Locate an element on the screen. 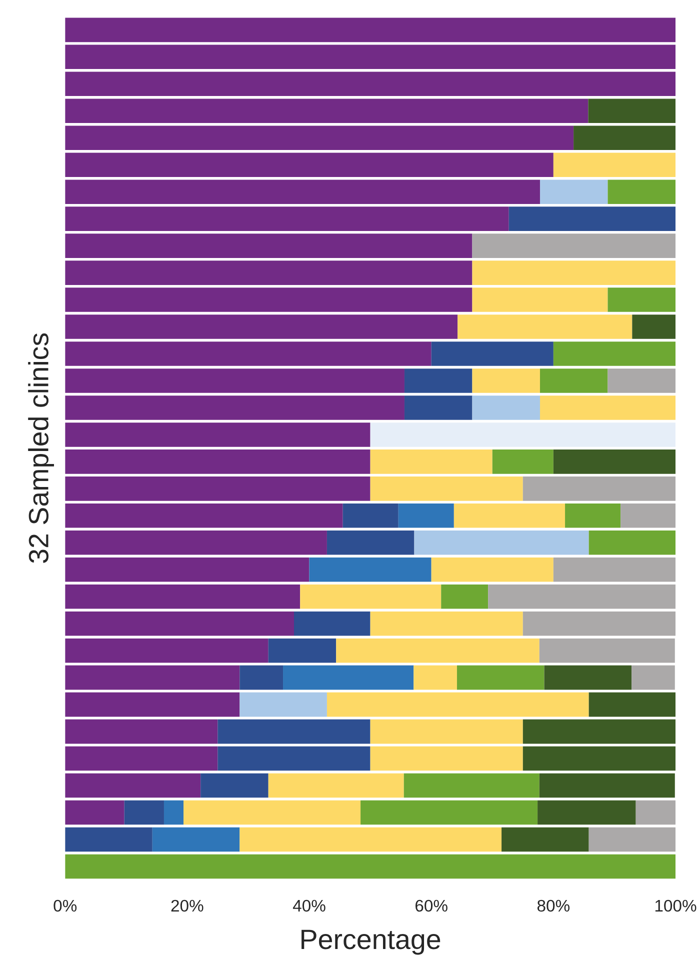 Image resolution: width=700 pixels, height=967 pixels. x-tick-label: 20% is located at coordinates (187, 906).